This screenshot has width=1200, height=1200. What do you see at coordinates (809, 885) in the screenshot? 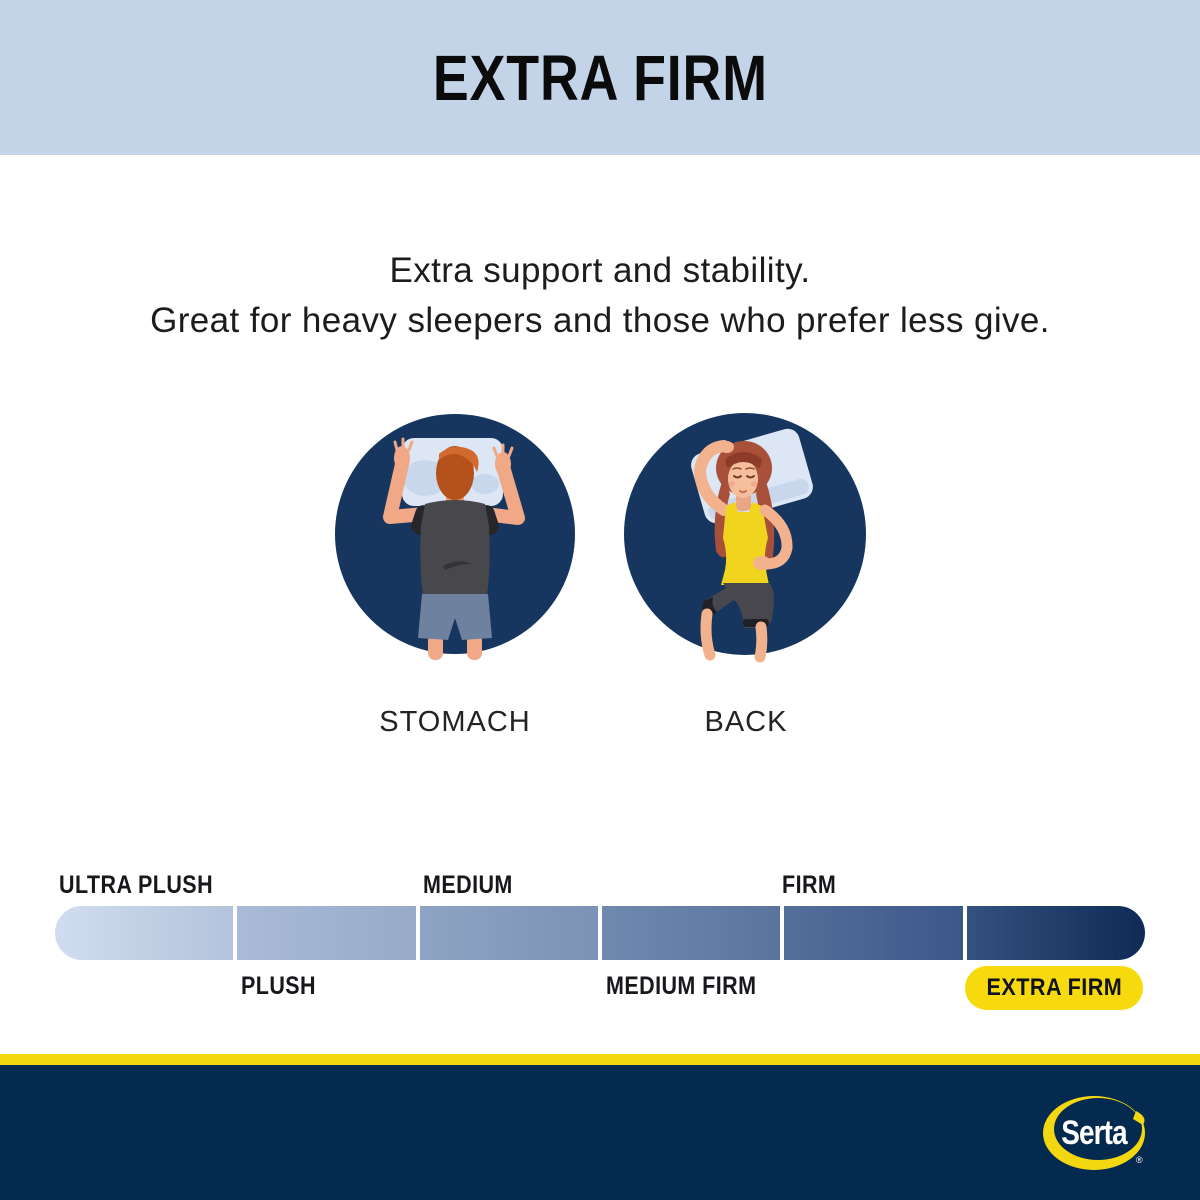
I see `label-firm: FIRM` at bounding box center [809, 885].